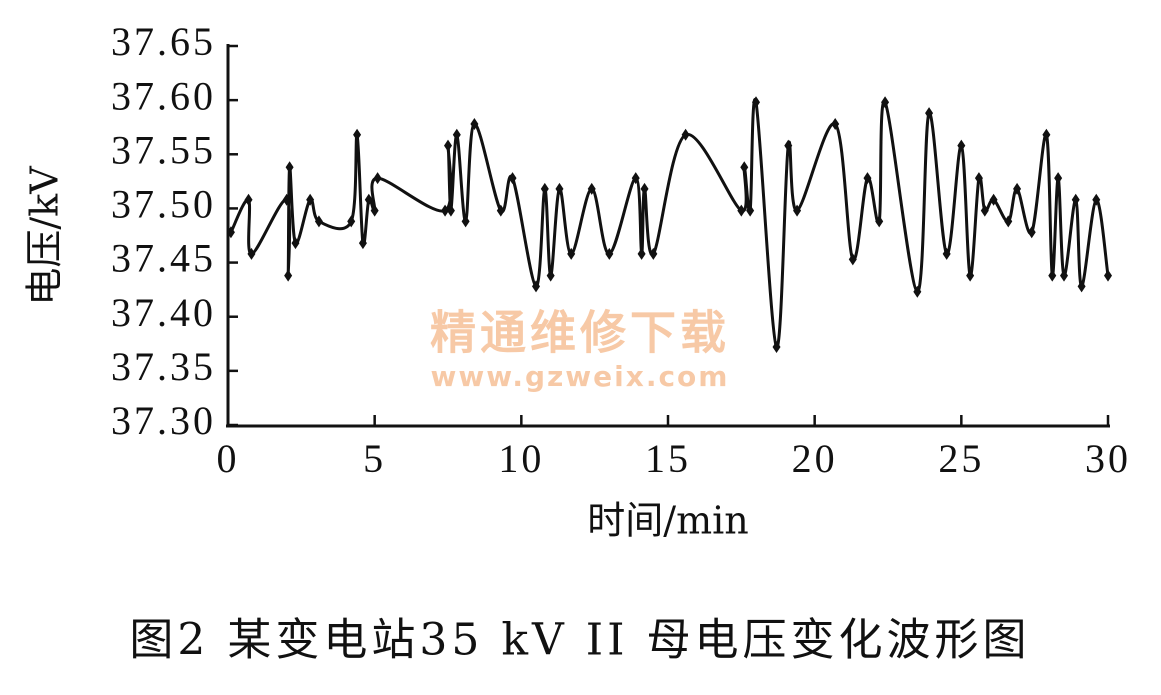 The image size is (1161, 695). What do you see at coordinates (163, 312) in the screenshot?
I see `y-tick-label: 37.40` at bounding box center [163, 312].